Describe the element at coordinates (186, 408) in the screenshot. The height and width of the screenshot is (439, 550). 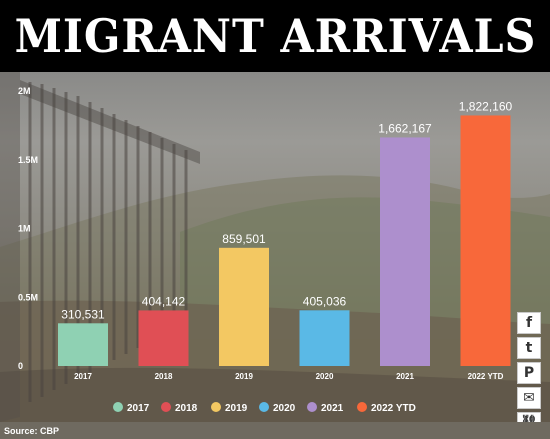
I see `legend-label: 2018` at that location.